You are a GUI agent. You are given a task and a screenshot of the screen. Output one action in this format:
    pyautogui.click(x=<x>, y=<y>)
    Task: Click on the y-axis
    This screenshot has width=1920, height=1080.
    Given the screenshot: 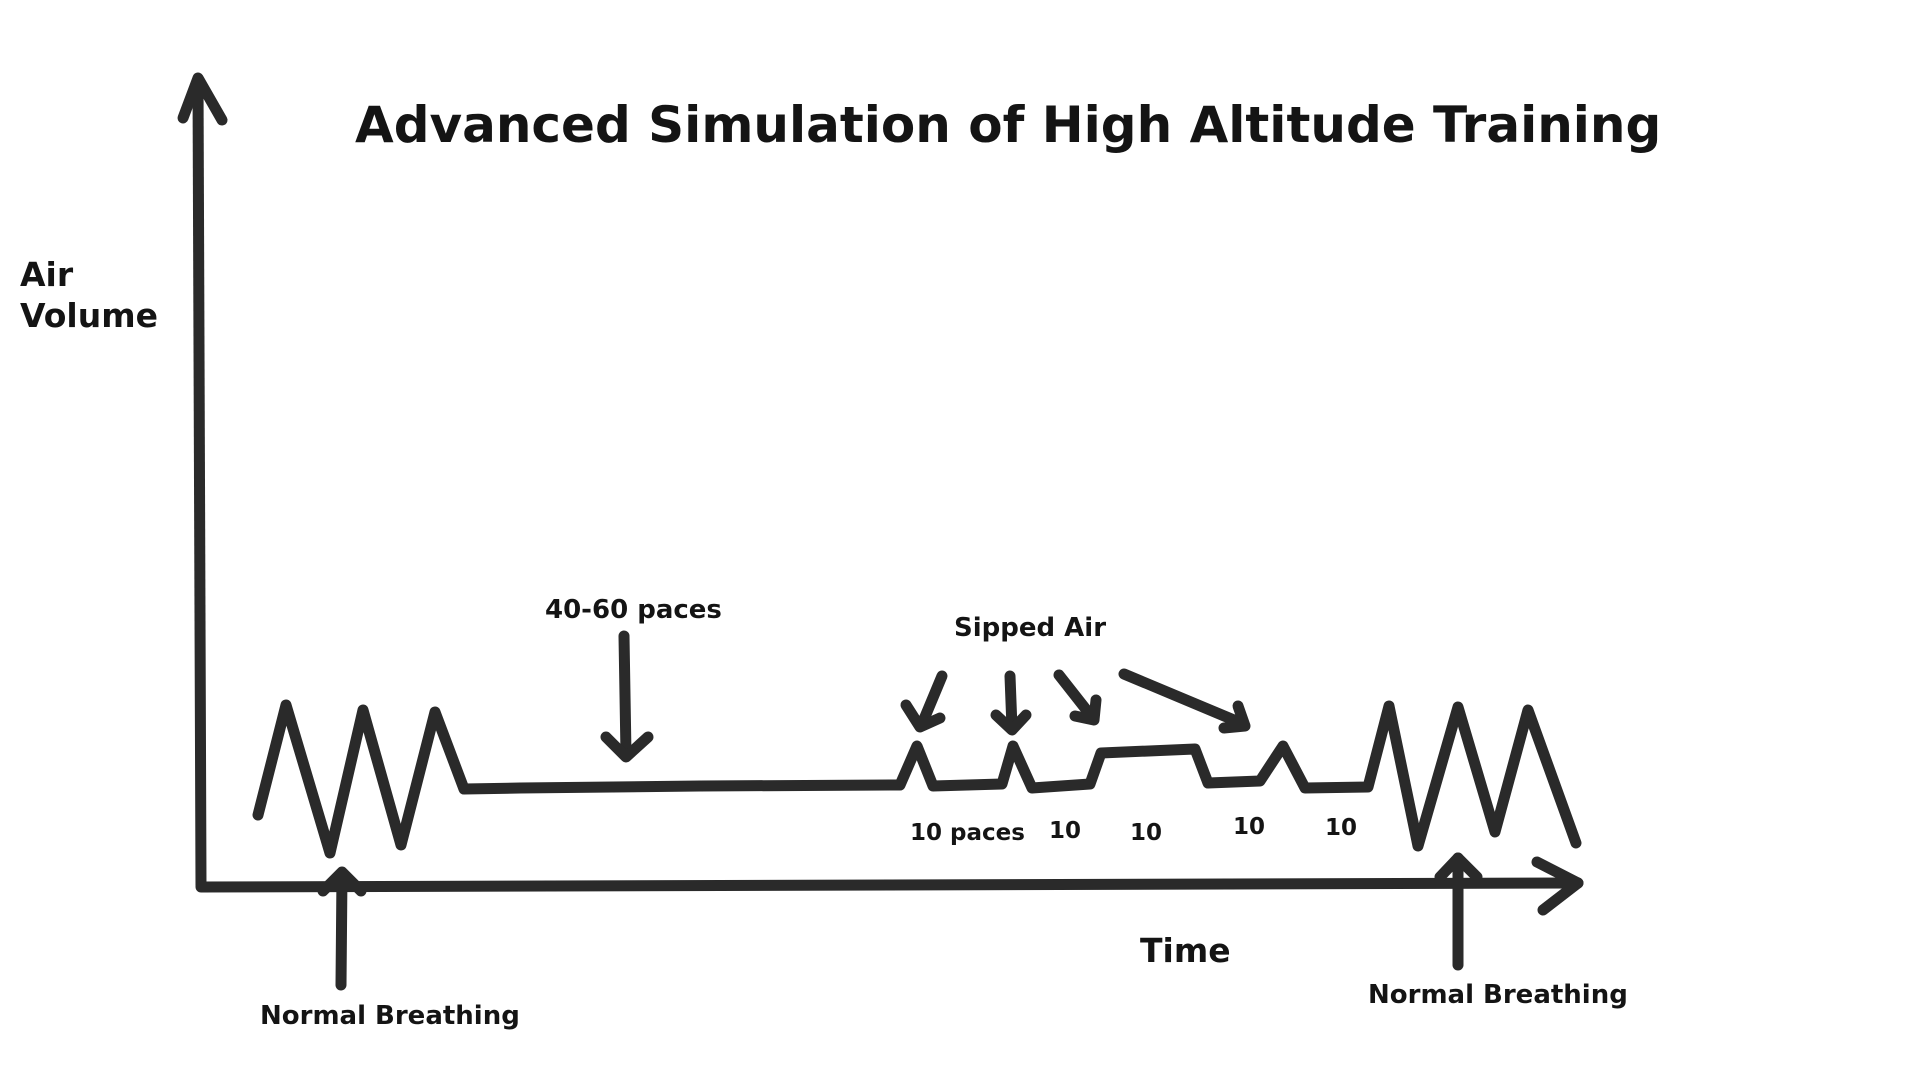 What is the action you would take?
    pyautogui.click(x=202, y=481)
    